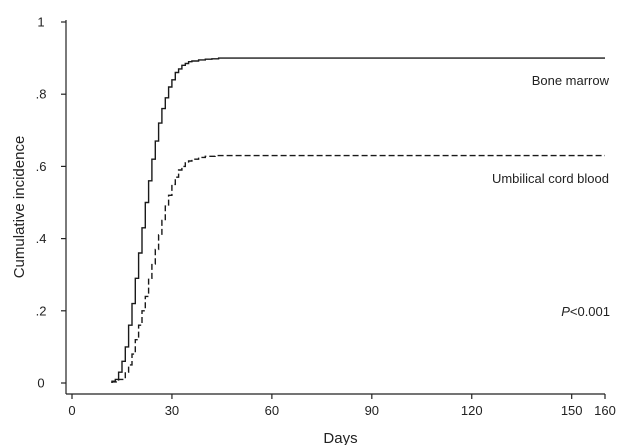 The width and height of the screenshot is (627, 445). Describe the element at coordinates (172, 410) in the screenshot. I see `x-tick-label: 30` at that location.